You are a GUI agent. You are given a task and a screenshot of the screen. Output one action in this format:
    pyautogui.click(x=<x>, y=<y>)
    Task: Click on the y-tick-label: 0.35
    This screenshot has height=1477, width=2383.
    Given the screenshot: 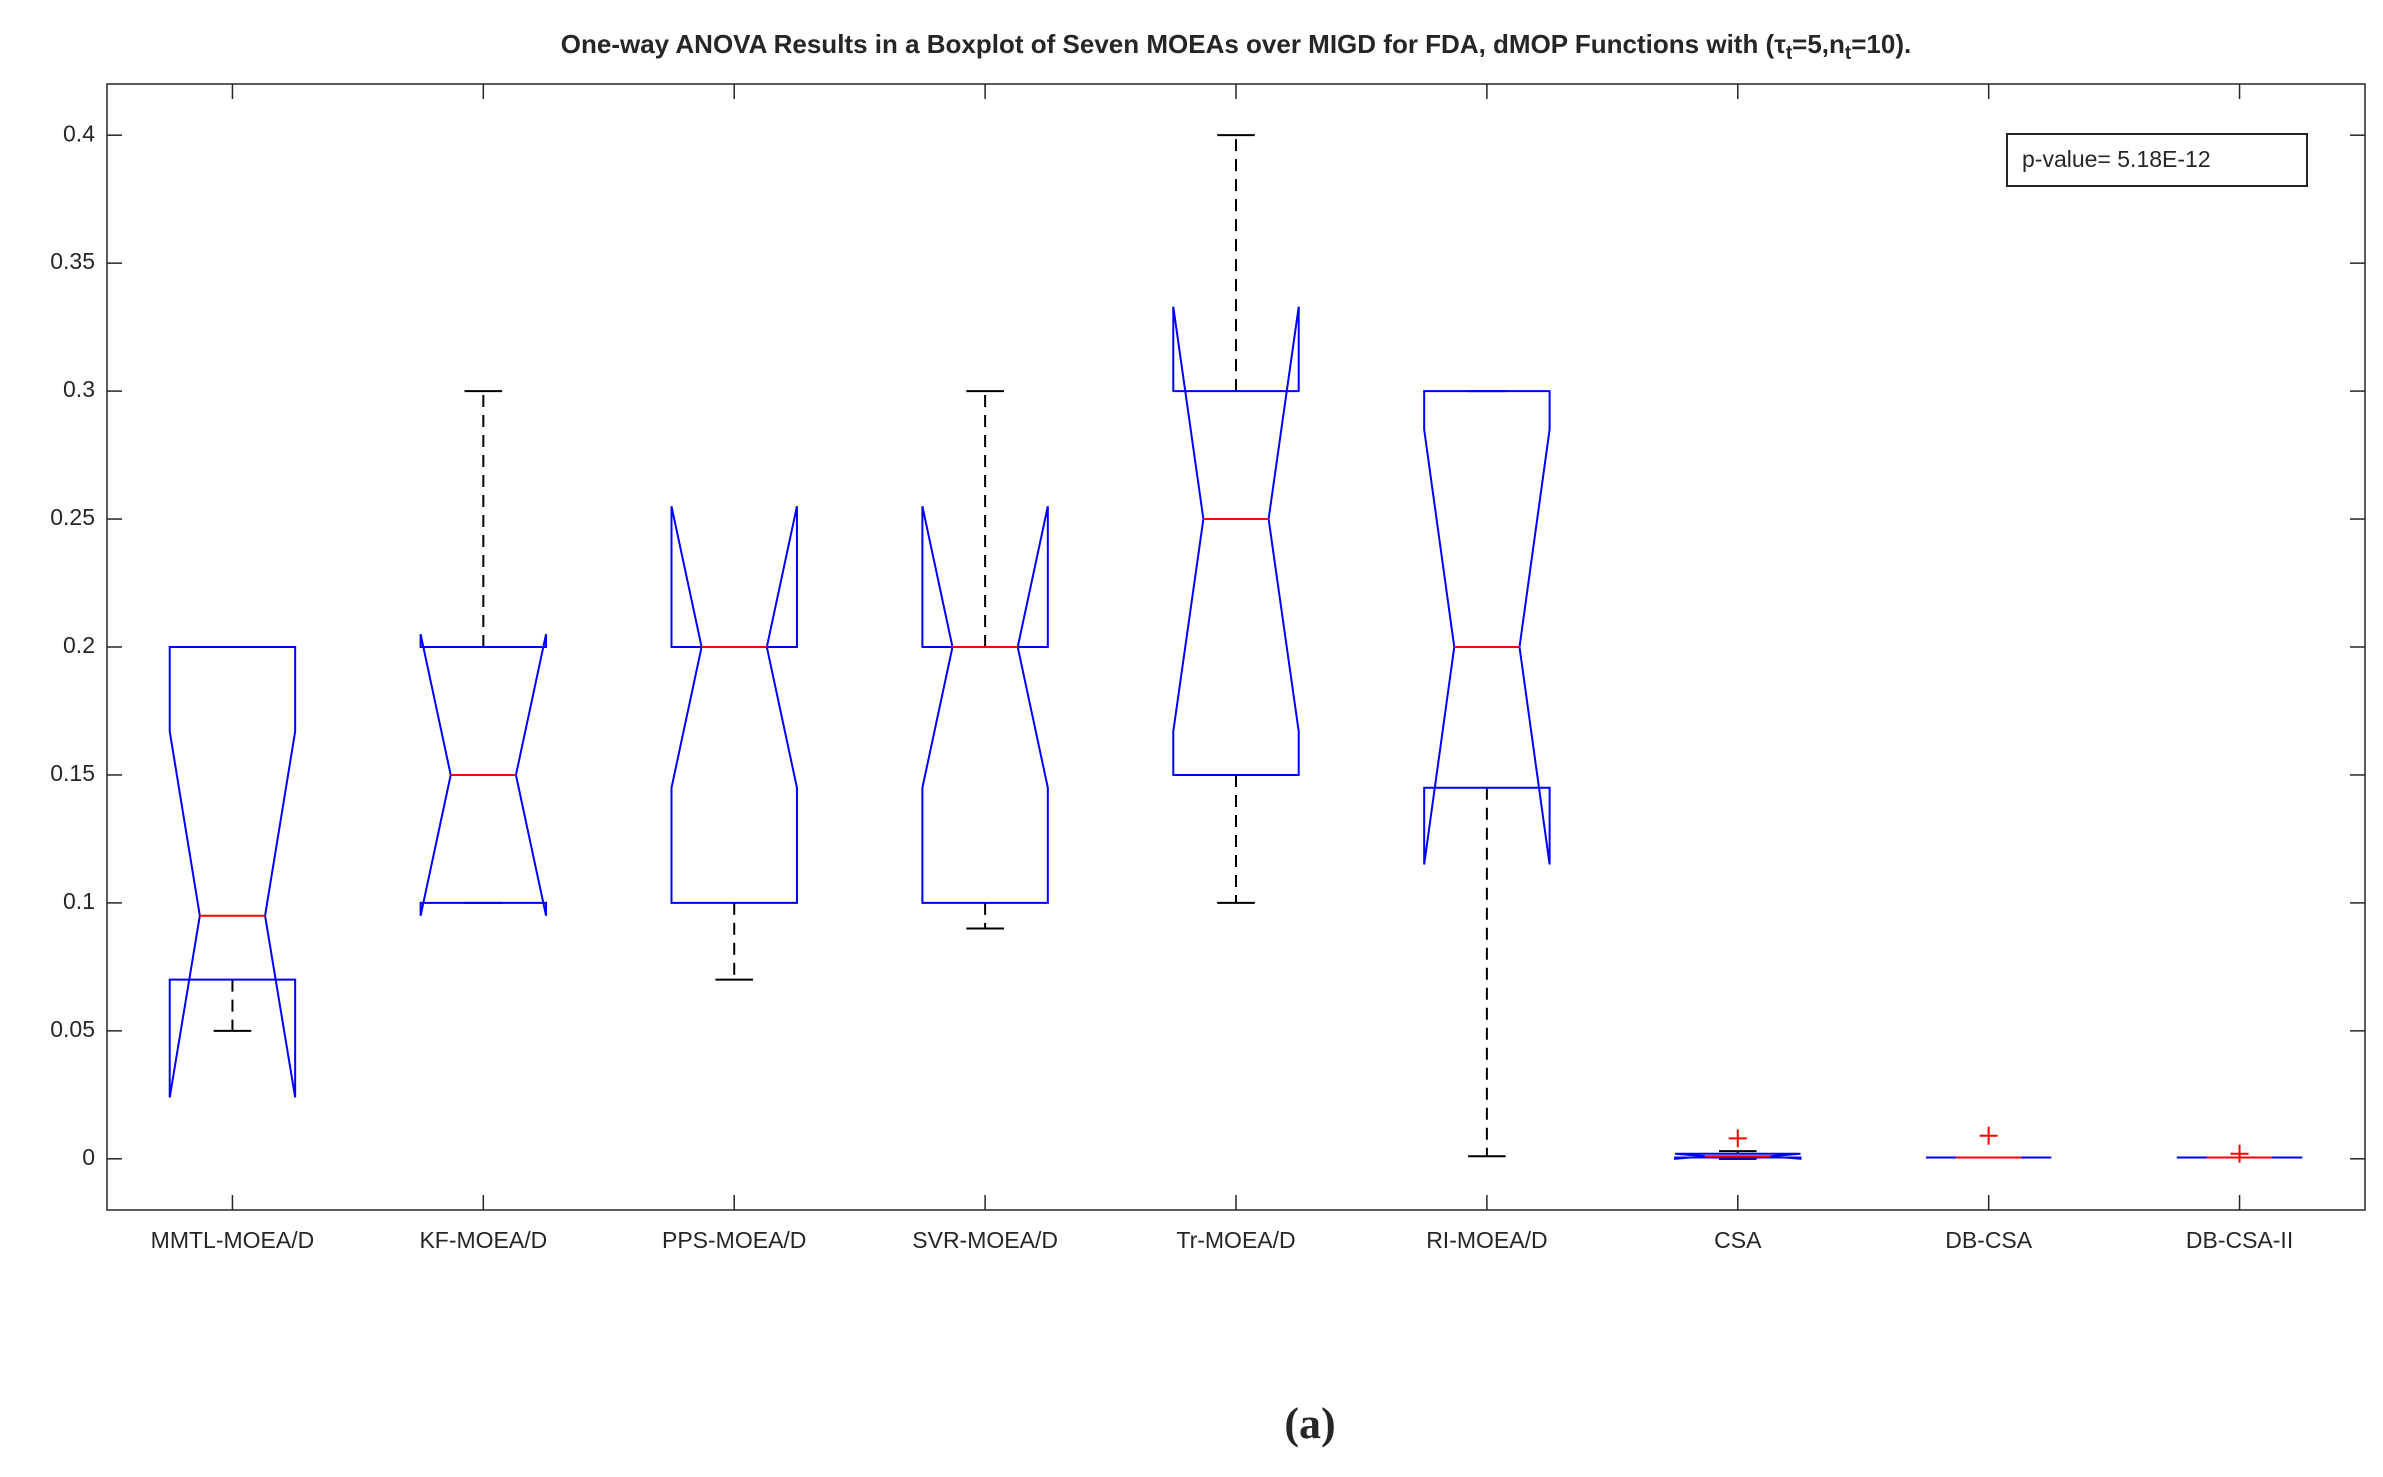 What is the action you would take?
    pyautogui.click(x=72, y=261)
    